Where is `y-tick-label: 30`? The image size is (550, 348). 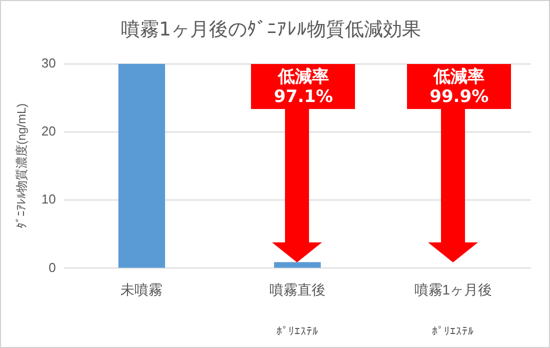 y-tick-label: 30 is located at coordinates (48, 62).